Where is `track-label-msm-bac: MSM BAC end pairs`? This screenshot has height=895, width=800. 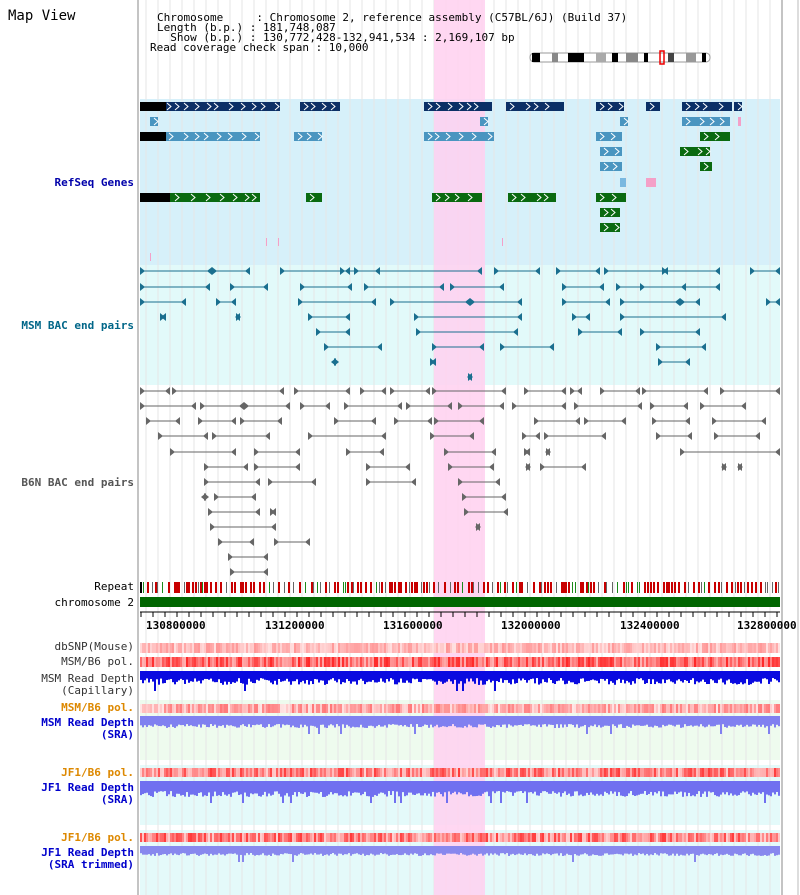 track-label-msm-bac: MSM BAC end pairs is located at coordinates (77, 325).